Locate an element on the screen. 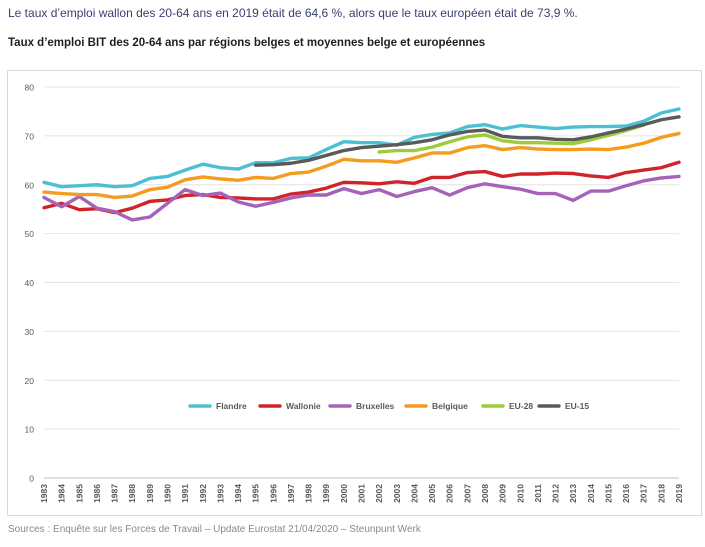 Image resolution: width=705 pixels, height=547 pixels. series-line-wallonie is located at coordinates (361, 187).